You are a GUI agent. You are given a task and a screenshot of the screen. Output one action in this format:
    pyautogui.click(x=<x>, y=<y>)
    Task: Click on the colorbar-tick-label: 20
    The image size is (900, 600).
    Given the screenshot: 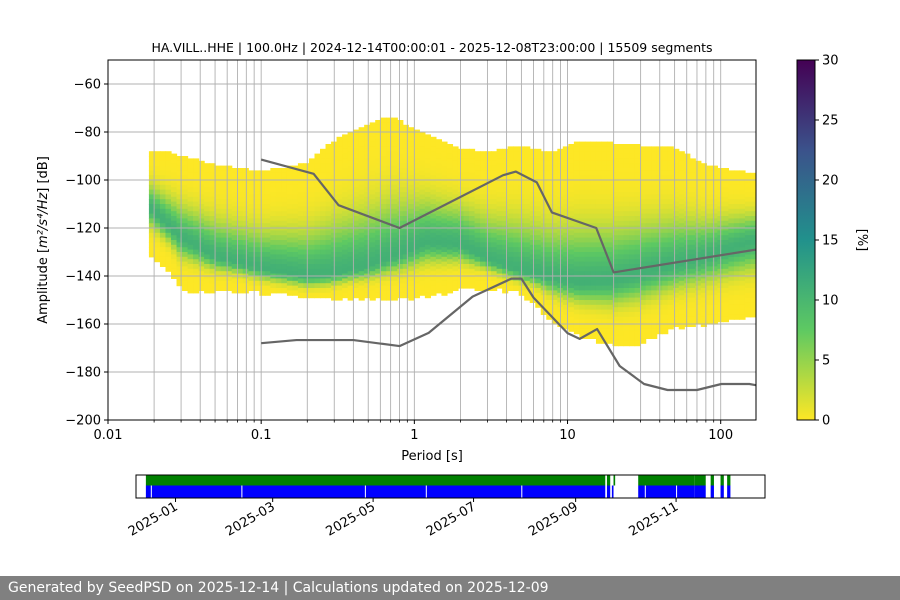 What is the action you would take?
    pyautogui.click(x=830, y=181)
    